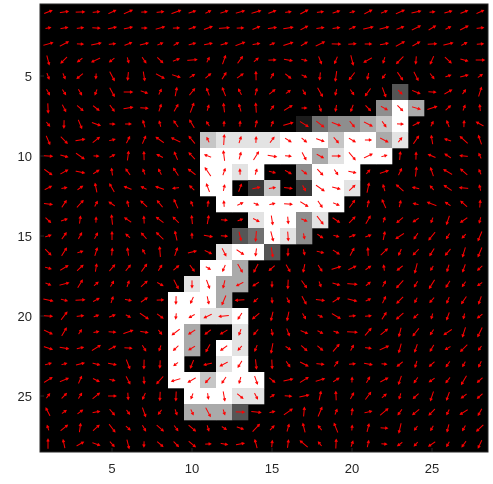 The image size is (493, 484). What do you see at coordinates (25, 156) in the screenshot?
I see `y-tick-label: 10` at bounding box center [25, 156].